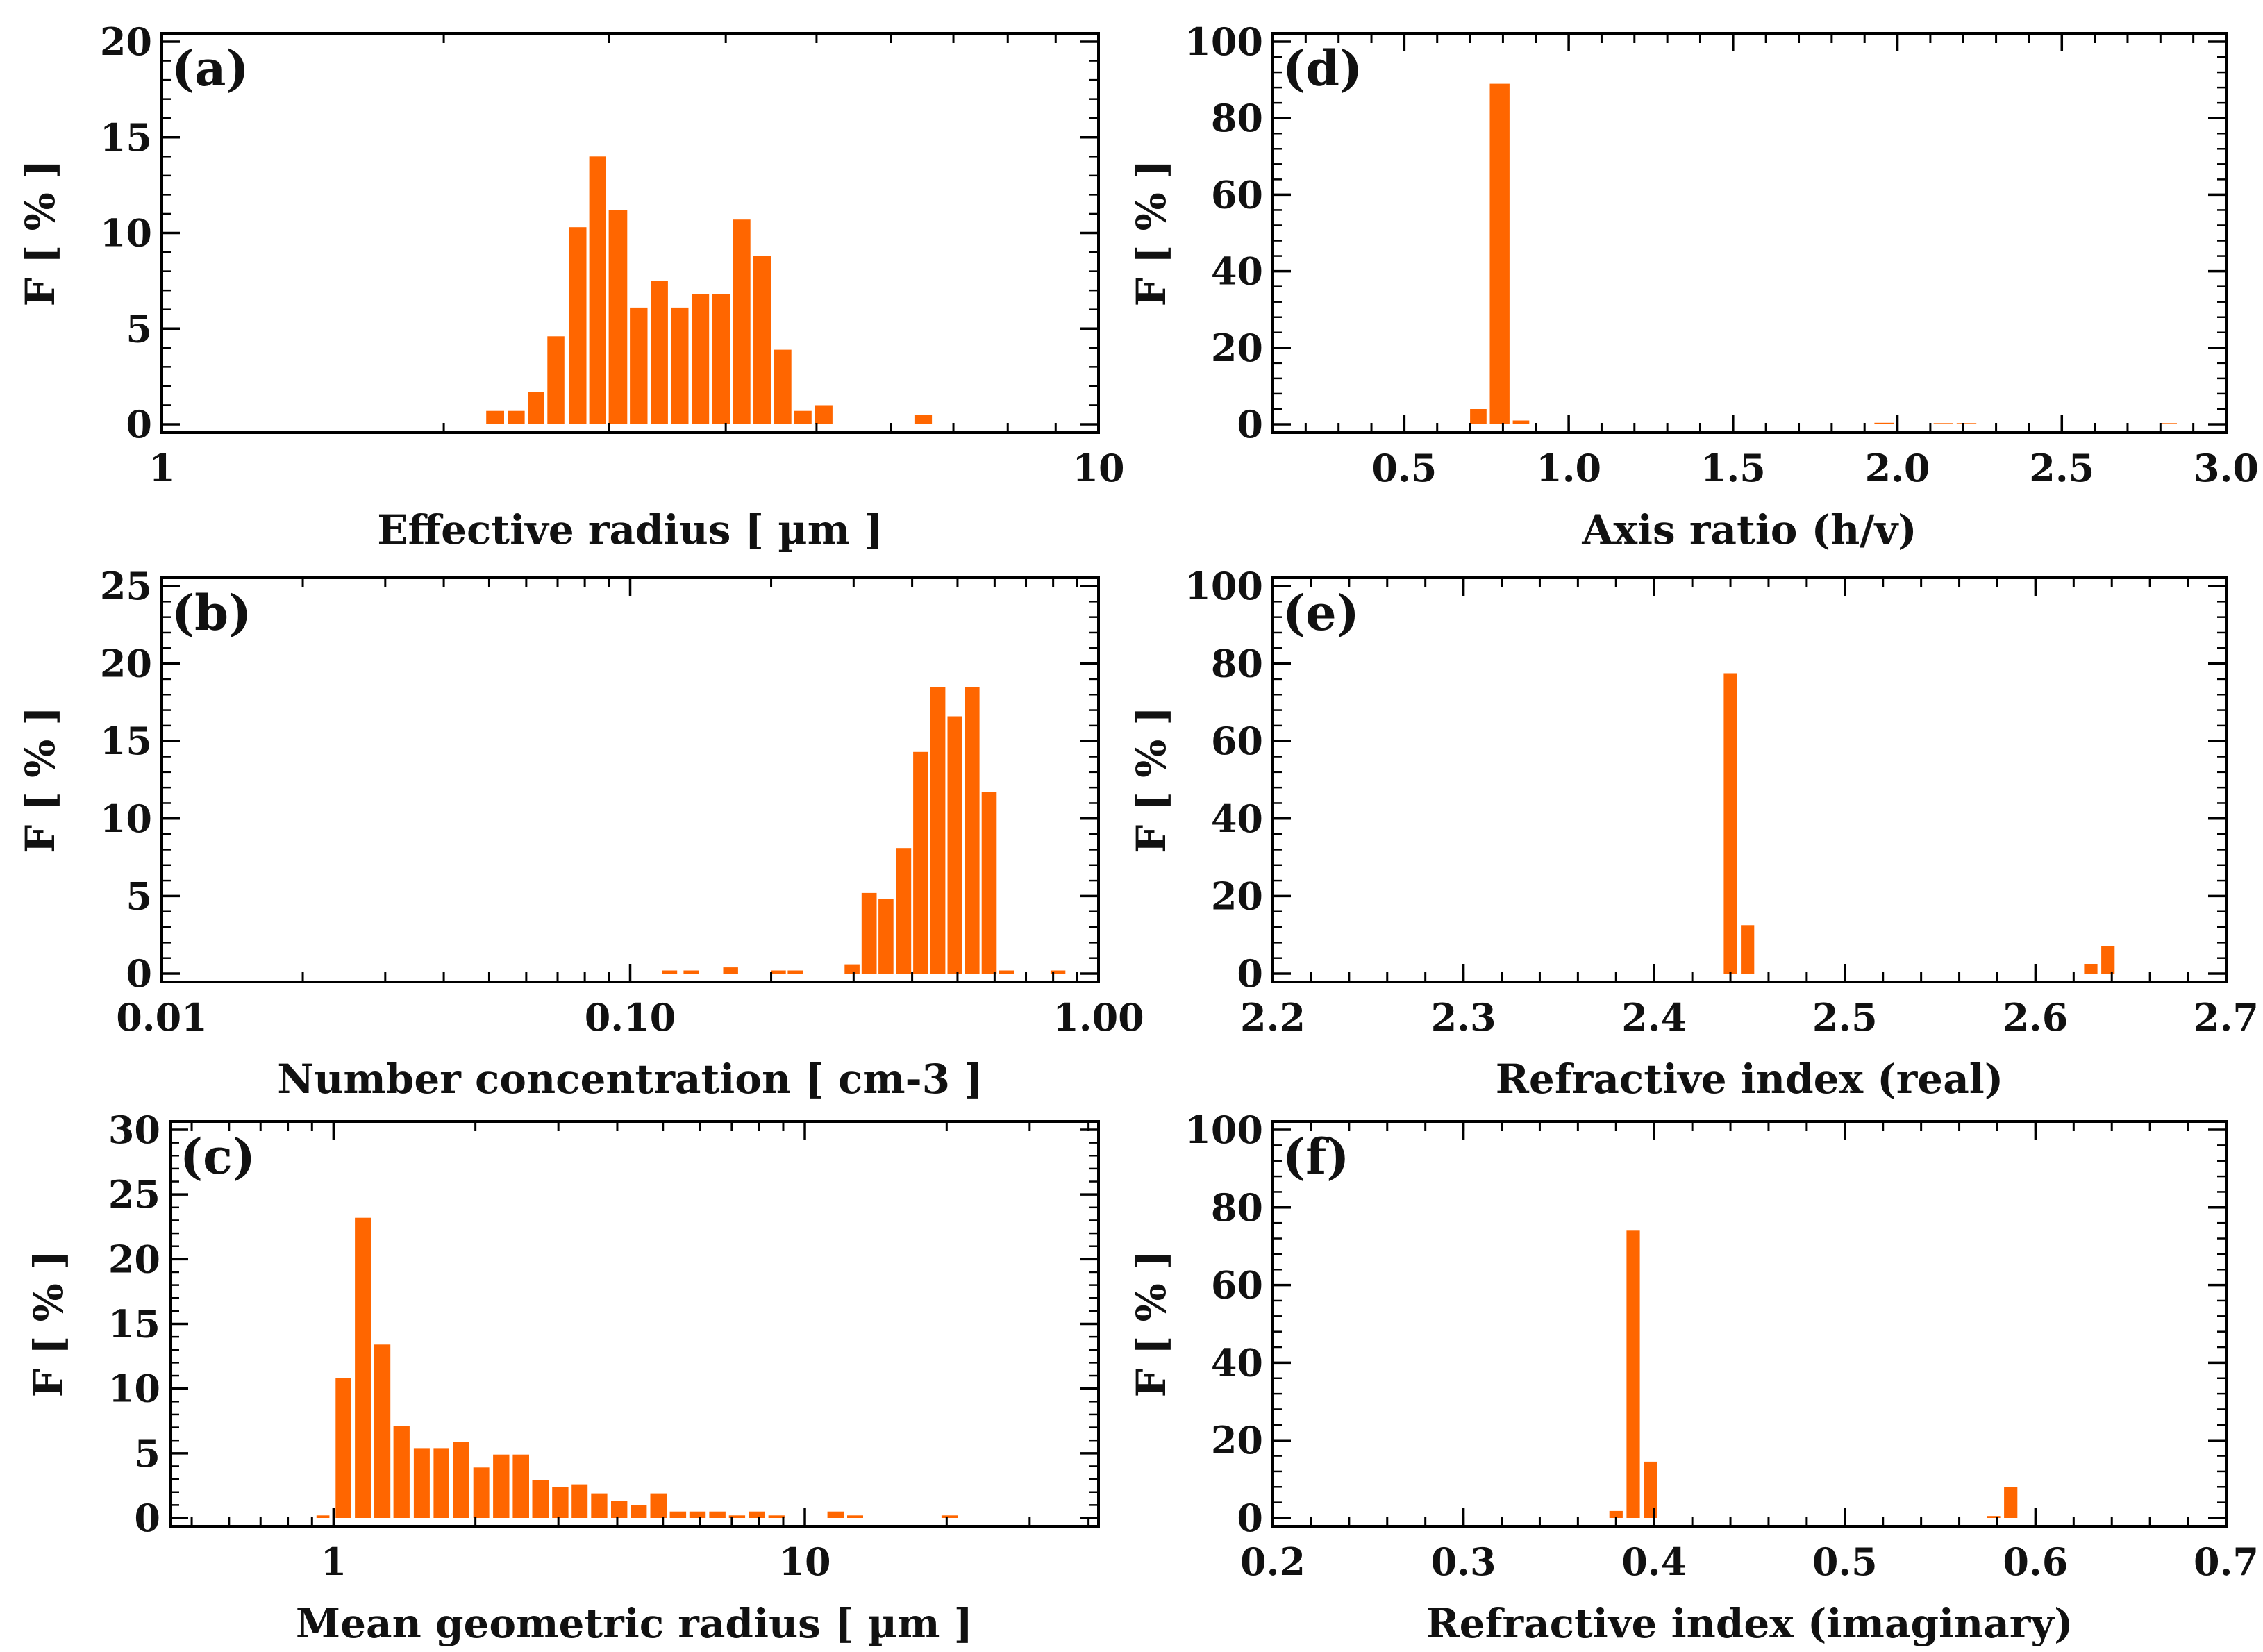 The width and height of the screenshot is (2263, 1652). I want to click on panel-label: (b), so click(211, 613).